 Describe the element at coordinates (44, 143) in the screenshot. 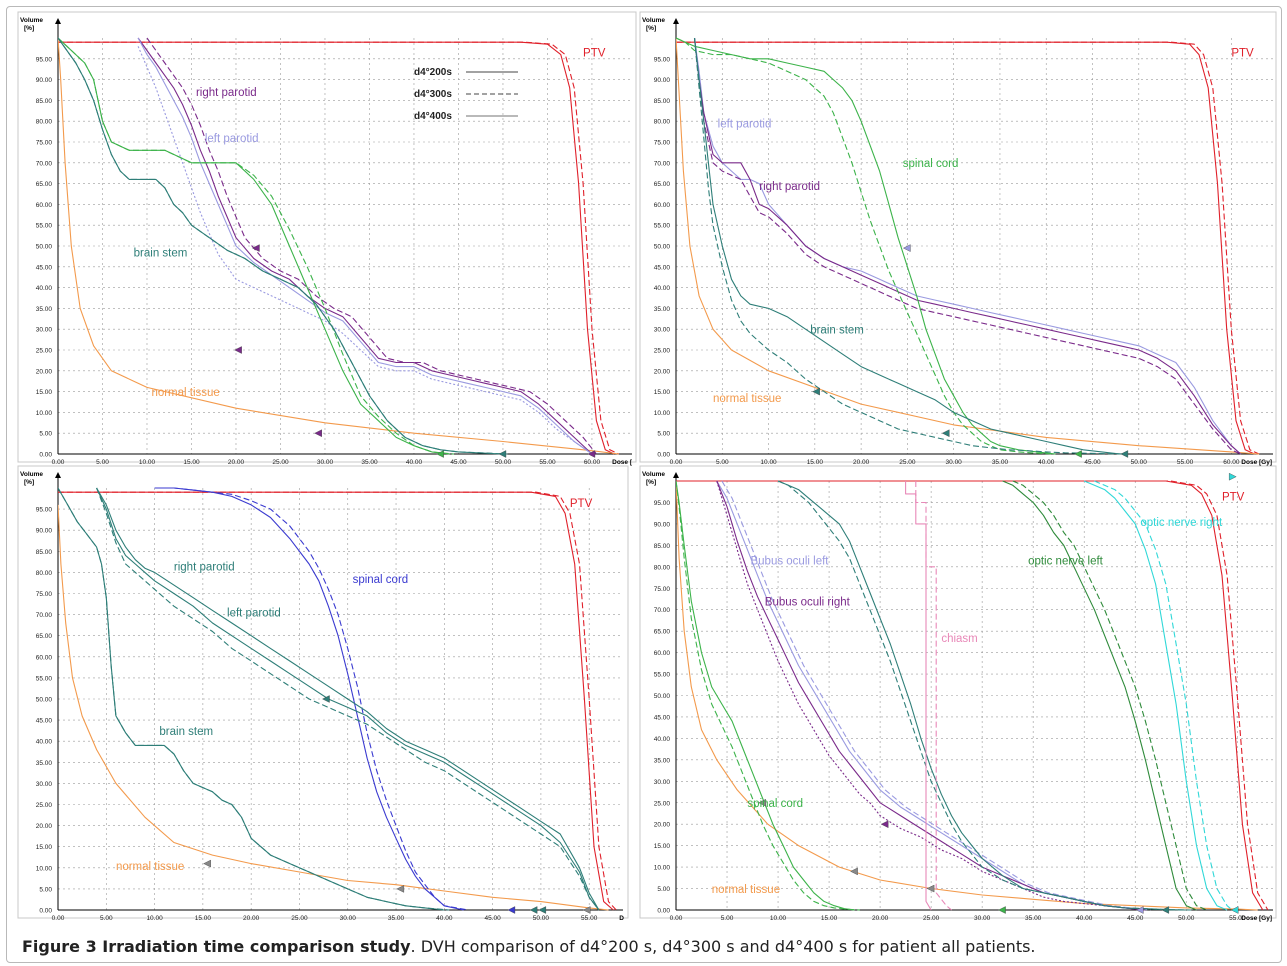

I see `y-tick-label: 75.00` at that location.